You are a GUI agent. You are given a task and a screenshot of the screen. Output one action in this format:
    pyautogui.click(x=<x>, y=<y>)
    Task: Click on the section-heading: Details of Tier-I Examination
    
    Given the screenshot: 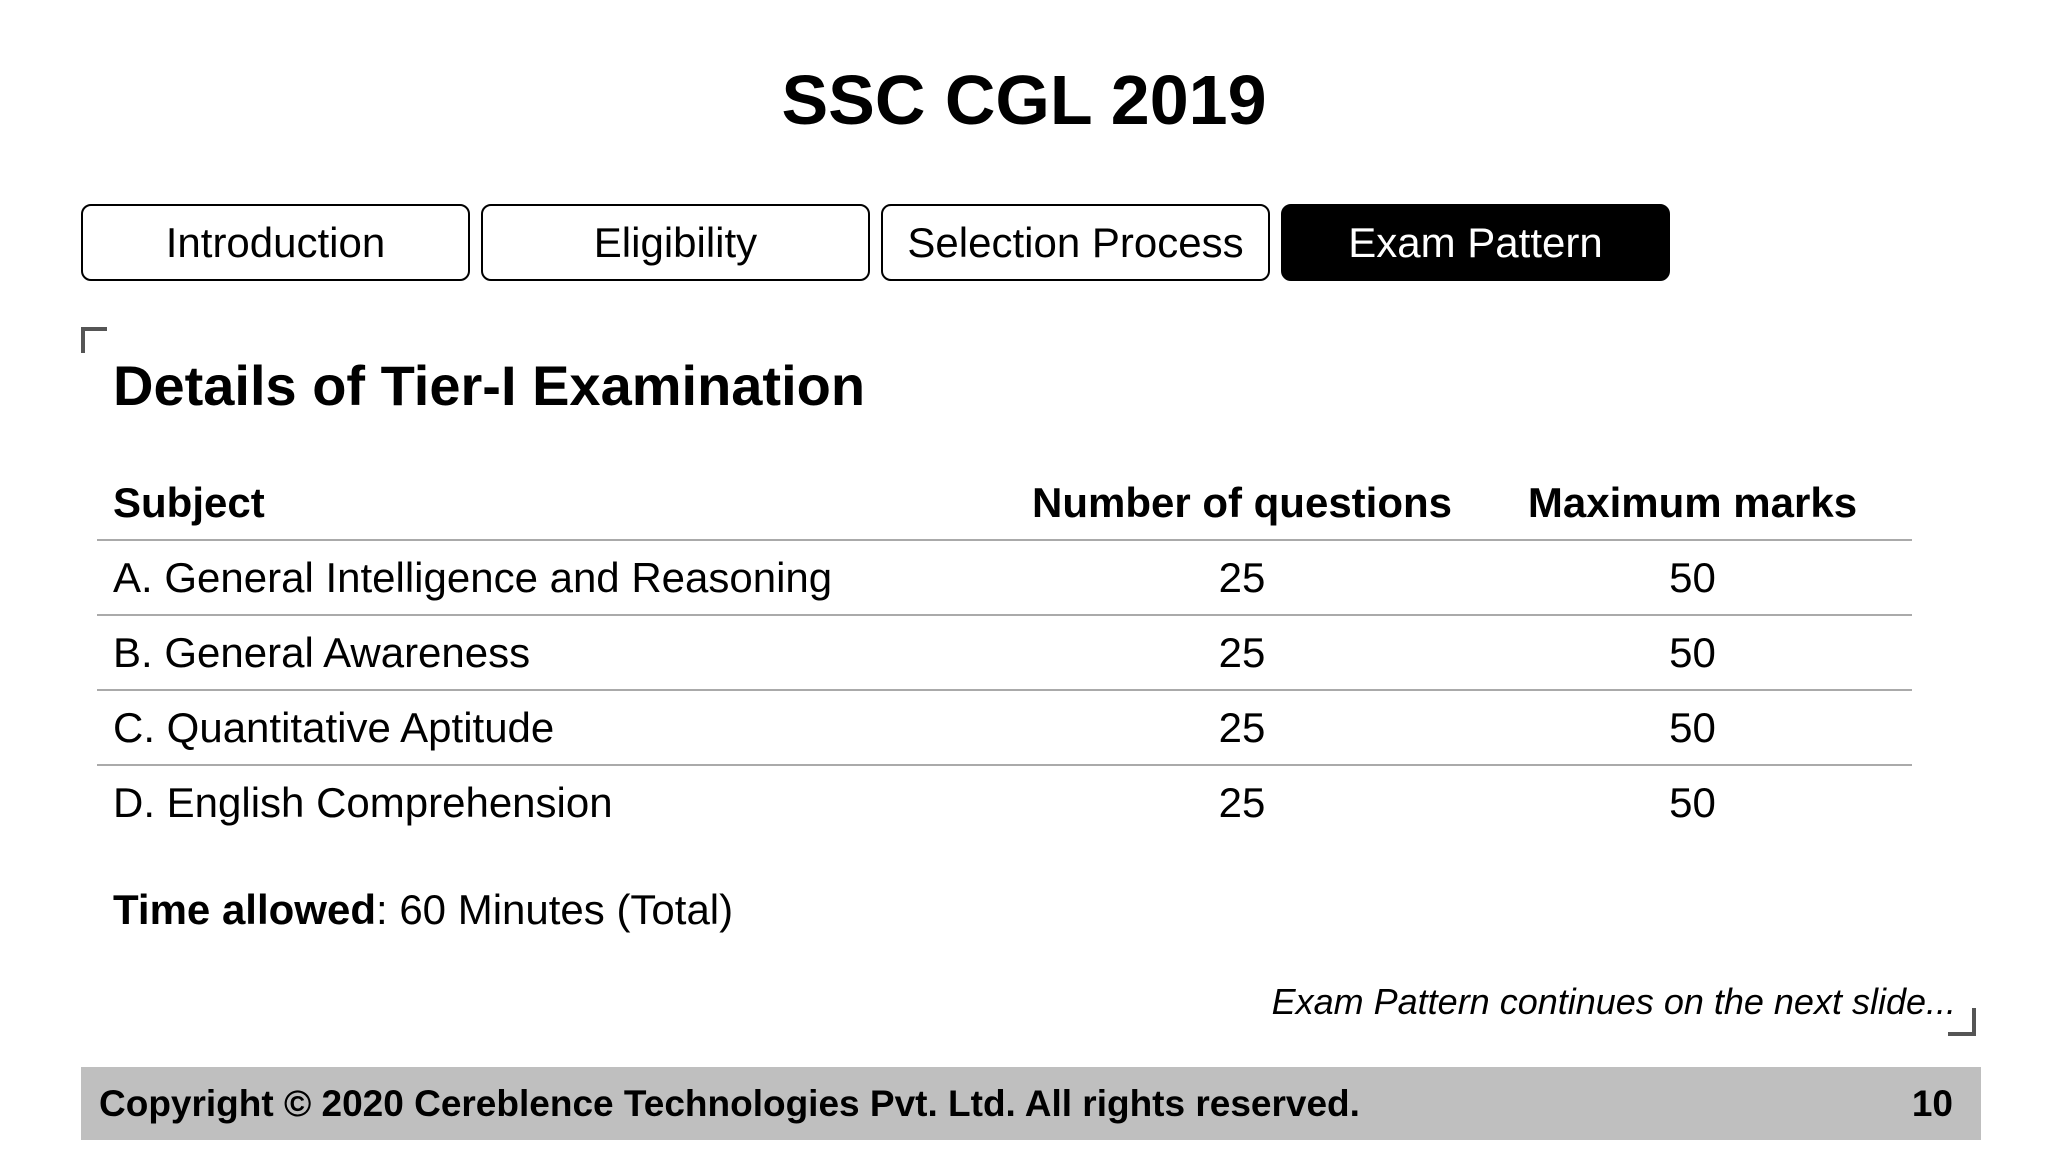 What is the action you would take?
    pyautogui.click(x=489, y=385)
    